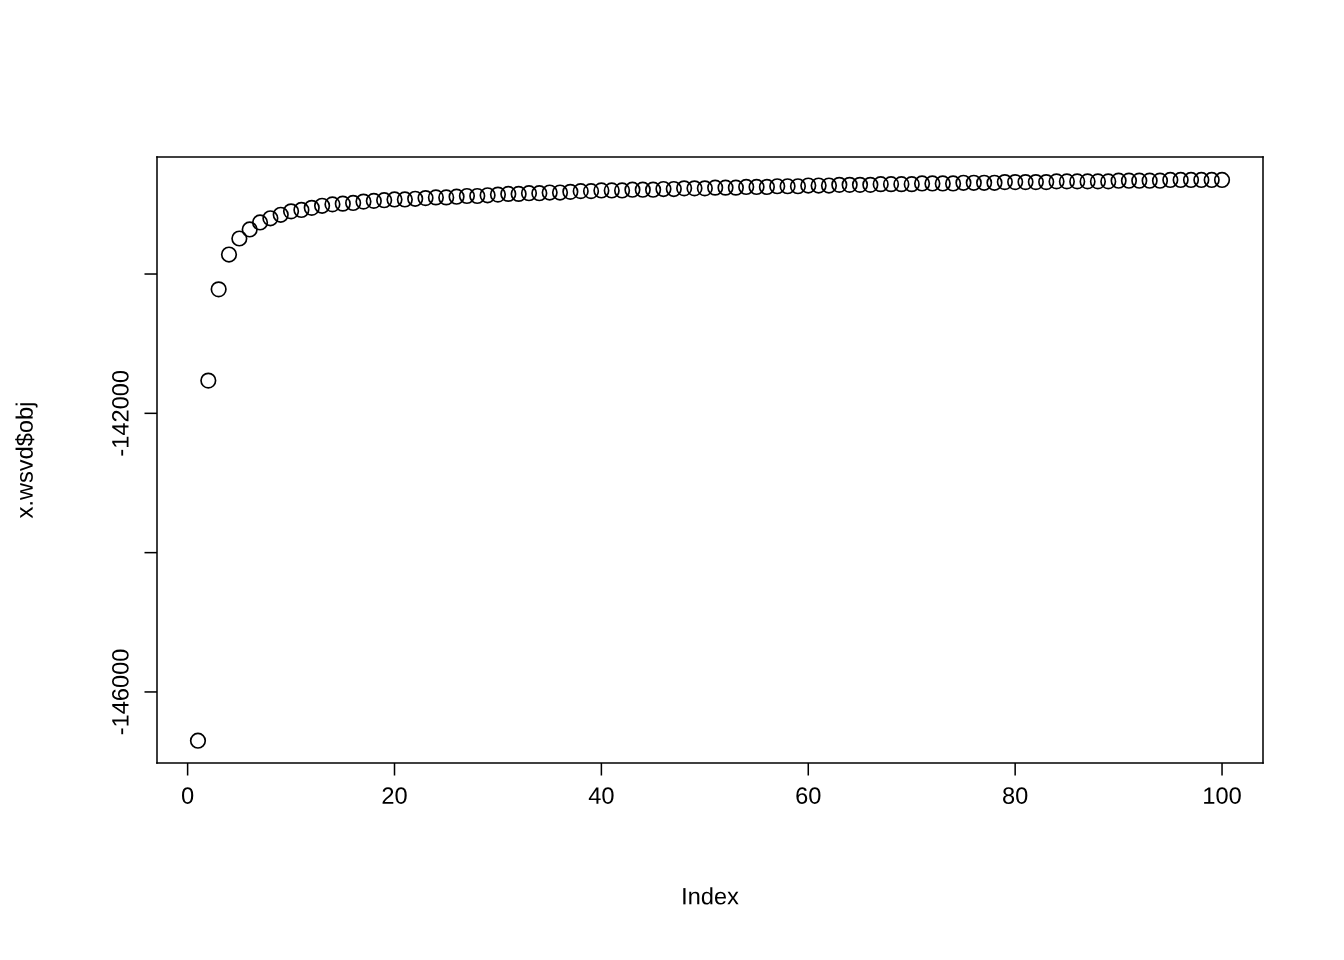 This screenshot has height=960, width=1344. I want to click on y-axis-title: x.wsvd$obj, so click(26, 461).